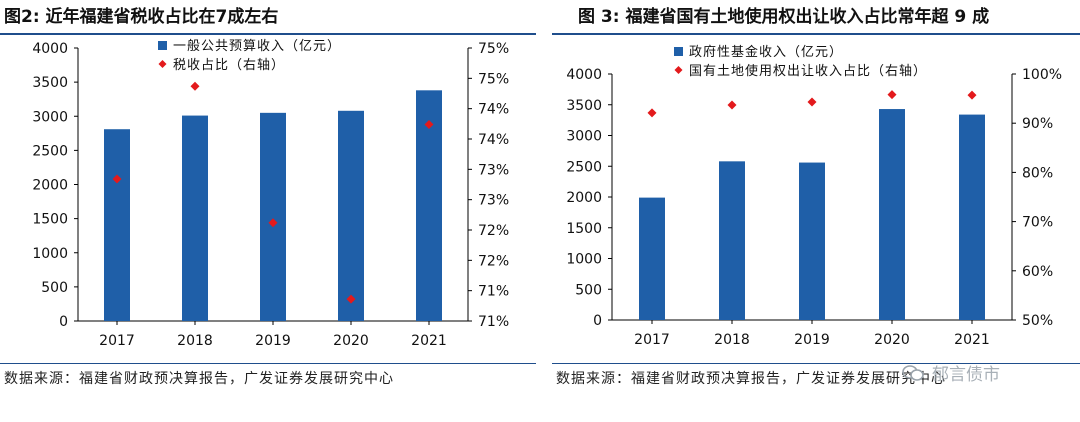  Describe the element at coordinates (913, 373) in the screenshot. I see `wechat-icon` at that location.